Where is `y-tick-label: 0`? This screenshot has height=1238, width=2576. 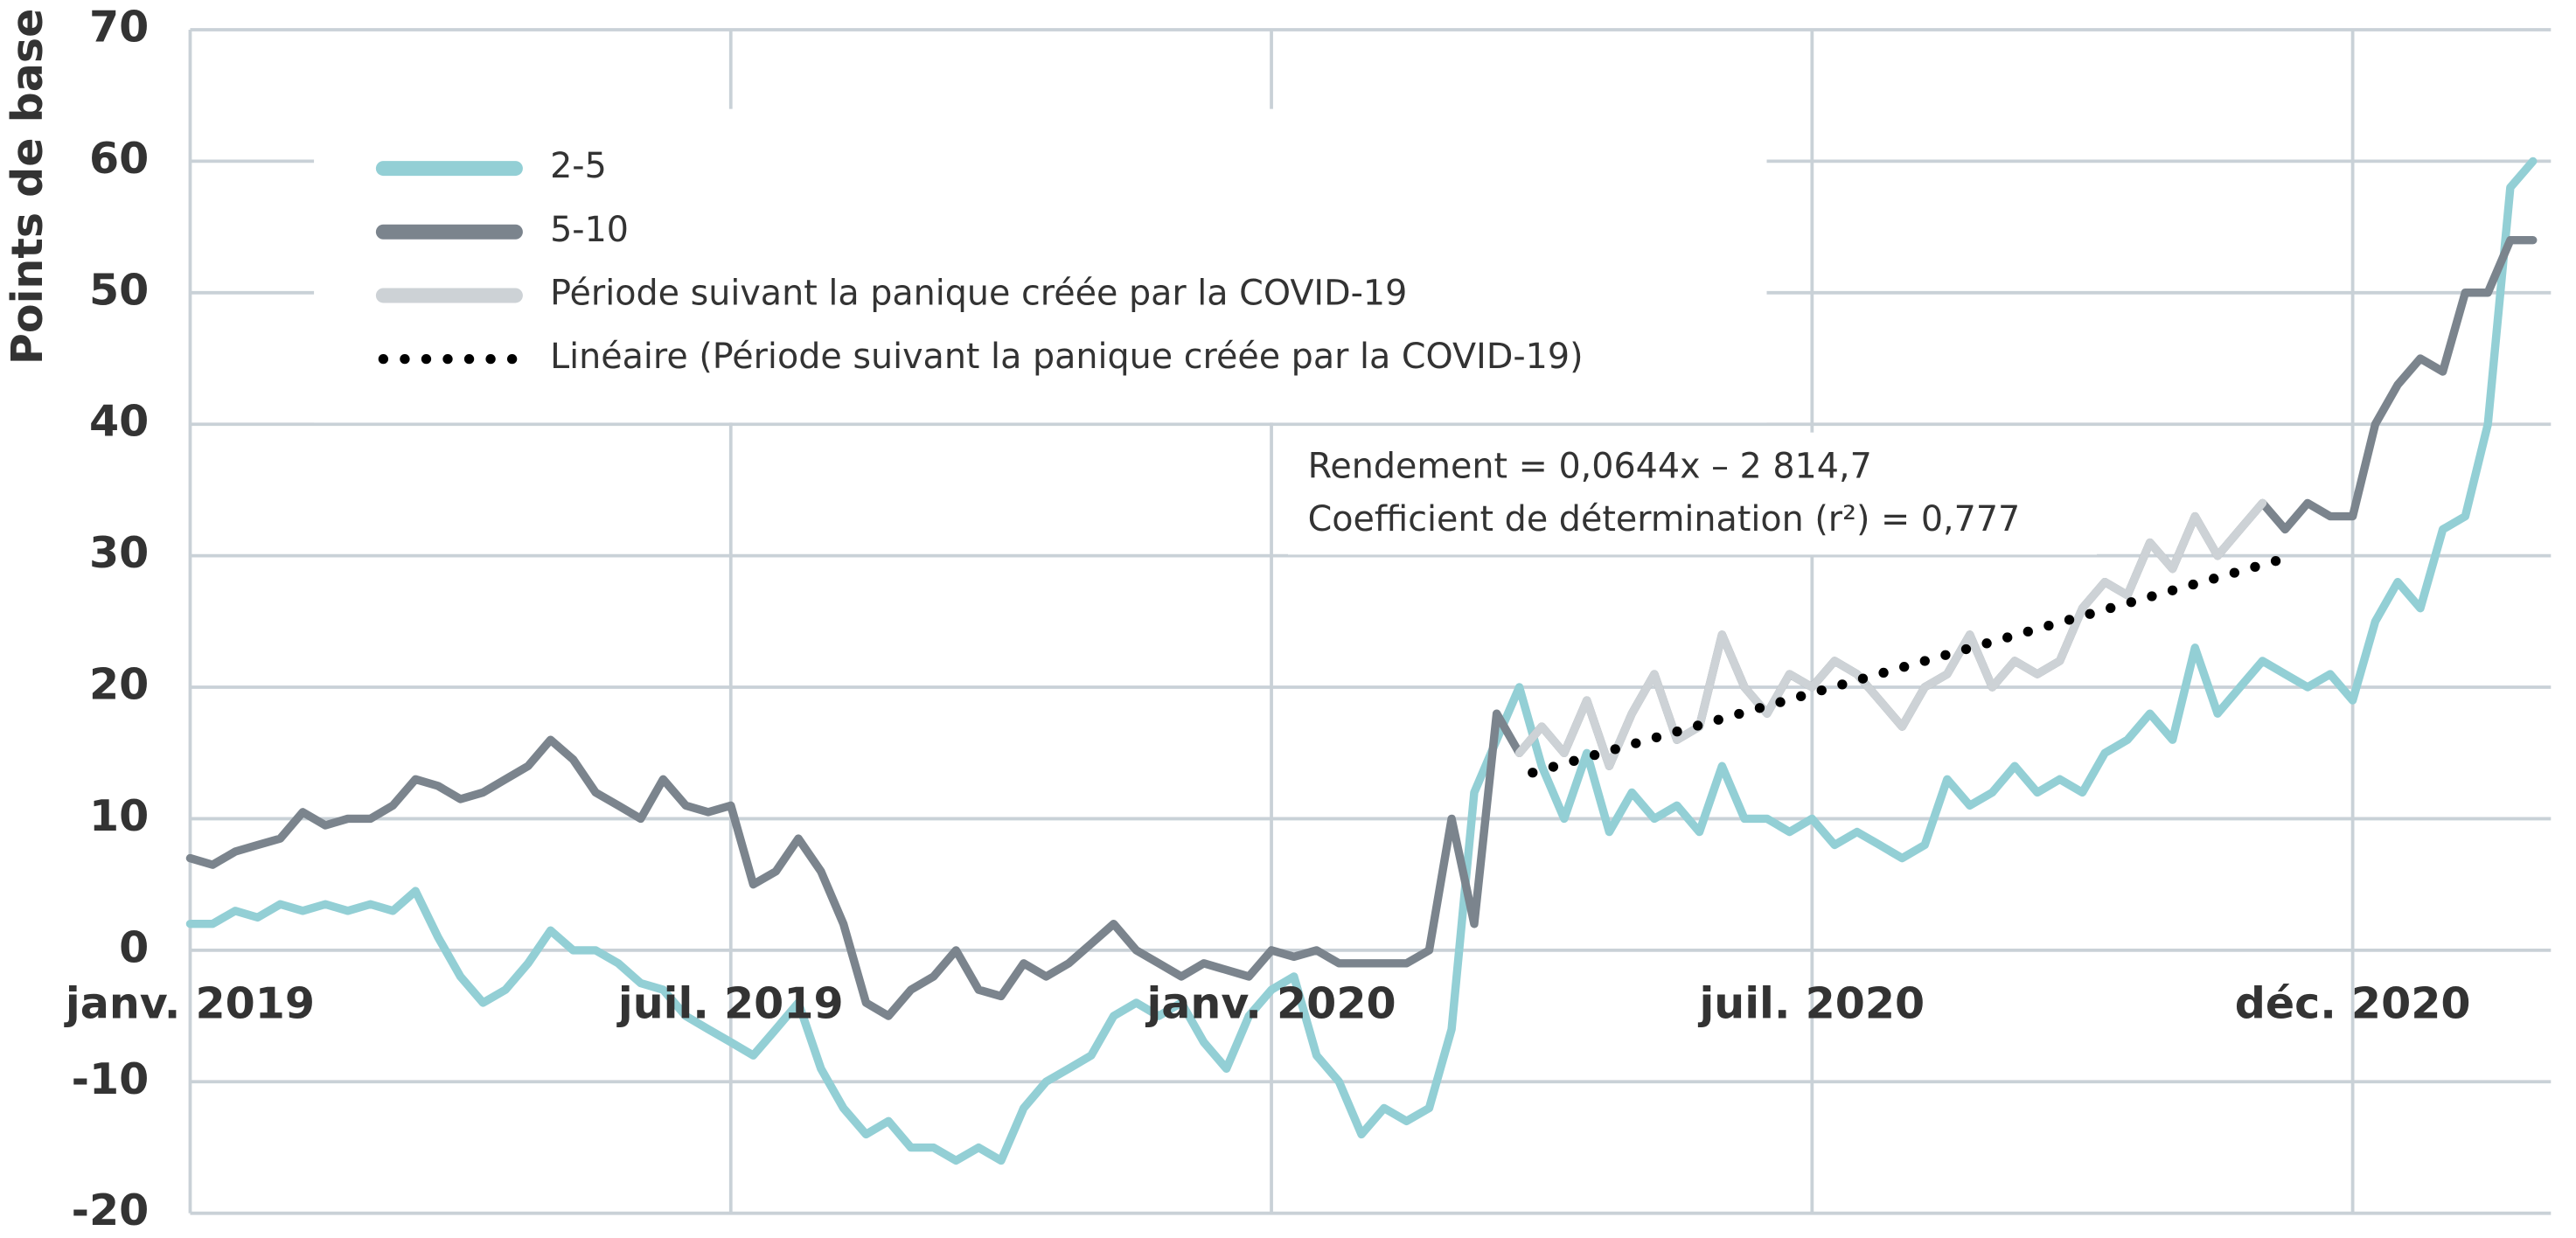 y-tick-label: 0 is located at coordinates (134, 947).